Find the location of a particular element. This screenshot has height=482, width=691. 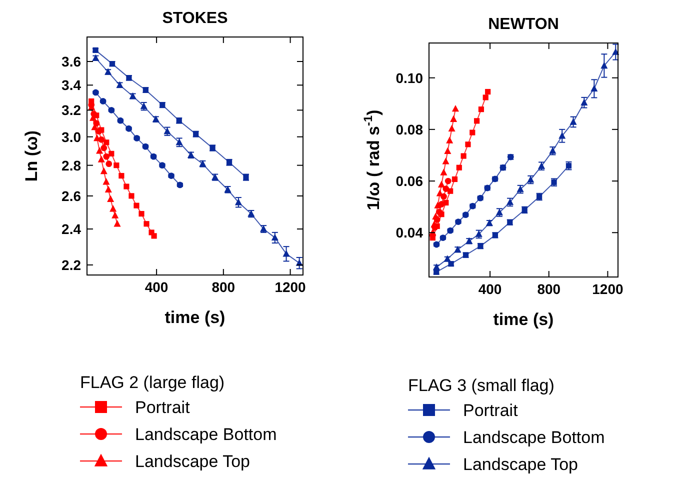

y-tick-label: 3.6 is located at coordinates (72, 62).